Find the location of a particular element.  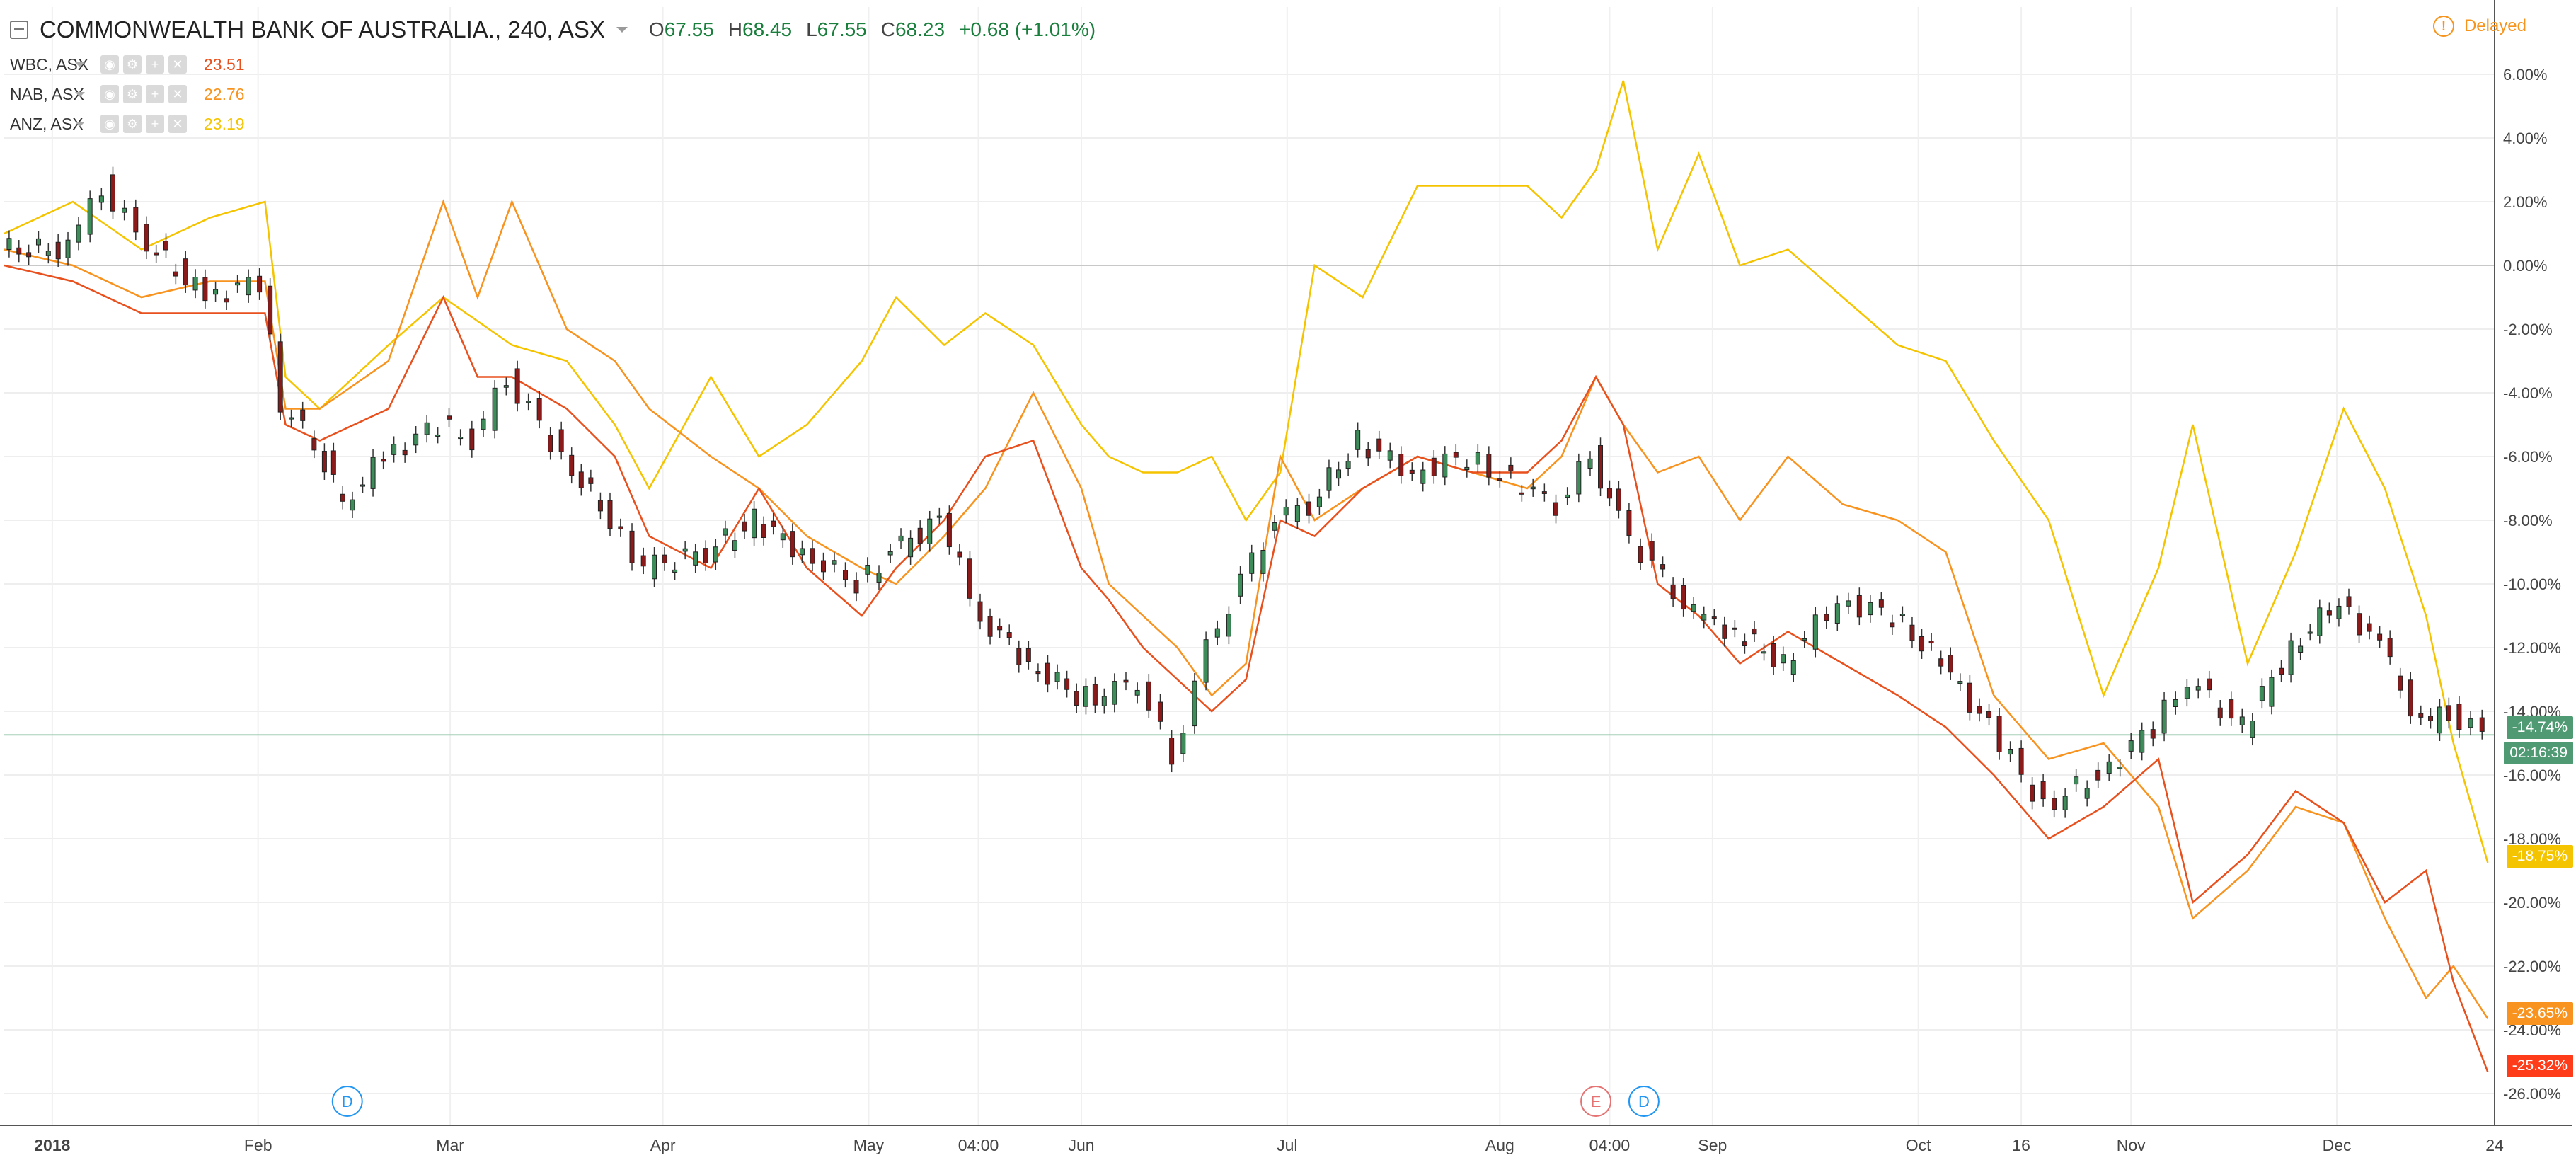

ohlc-close-value: 68.23 is located at coordinates (920, 29).